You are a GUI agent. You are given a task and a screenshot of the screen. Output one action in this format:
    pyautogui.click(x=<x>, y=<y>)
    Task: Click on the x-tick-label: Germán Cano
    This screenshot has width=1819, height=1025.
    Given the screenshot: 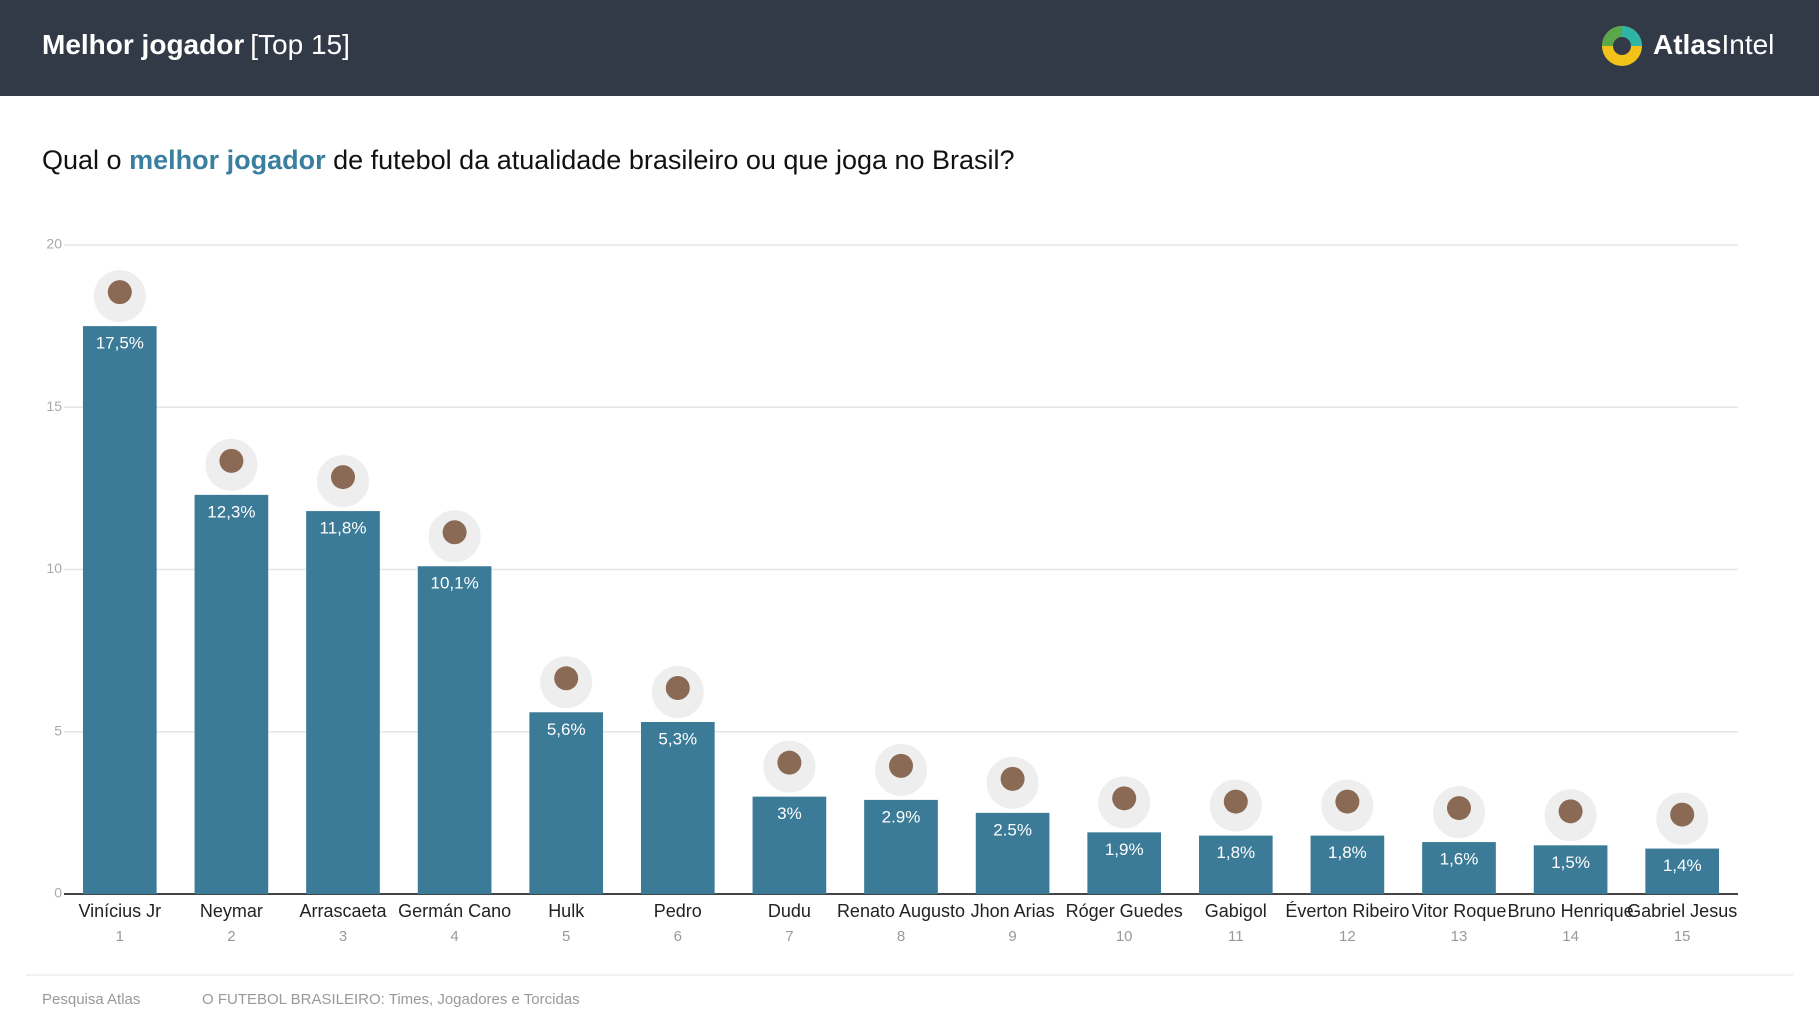 What is the action you would take?
    pyautogui.click(x=454, y=911)
    